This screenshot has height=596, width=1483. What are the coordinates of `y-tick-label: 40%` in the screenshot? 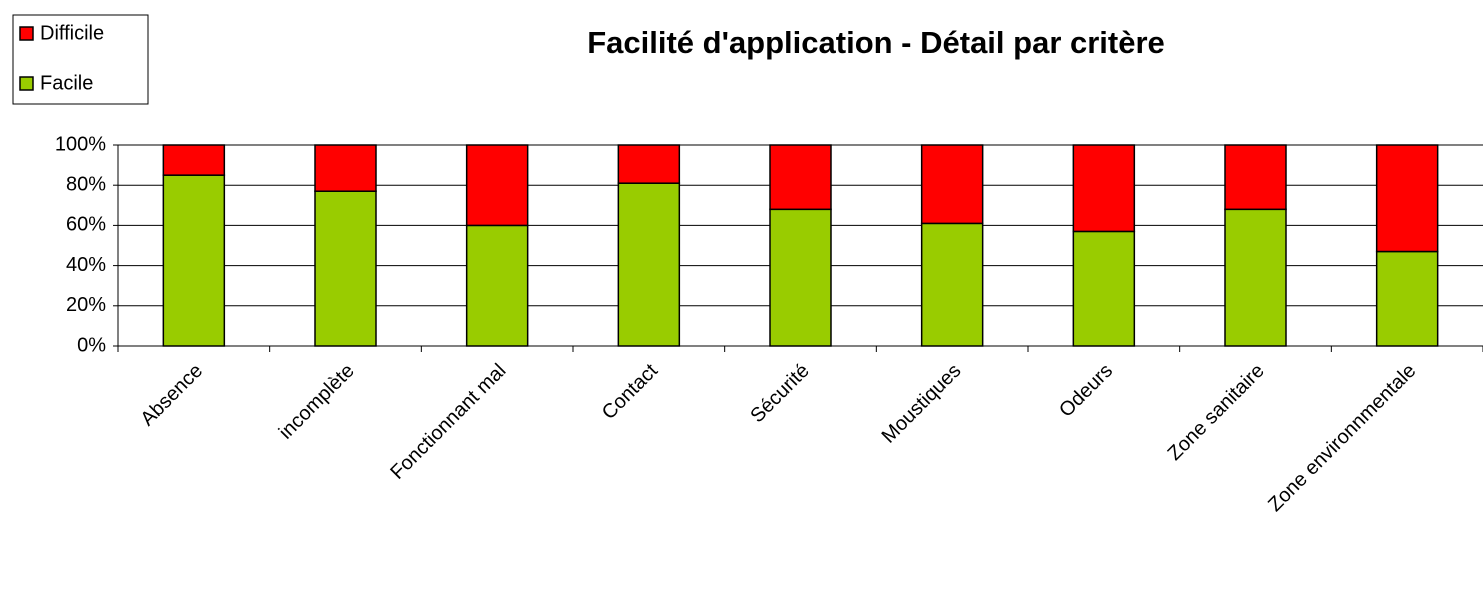 It's located at (86, 265).